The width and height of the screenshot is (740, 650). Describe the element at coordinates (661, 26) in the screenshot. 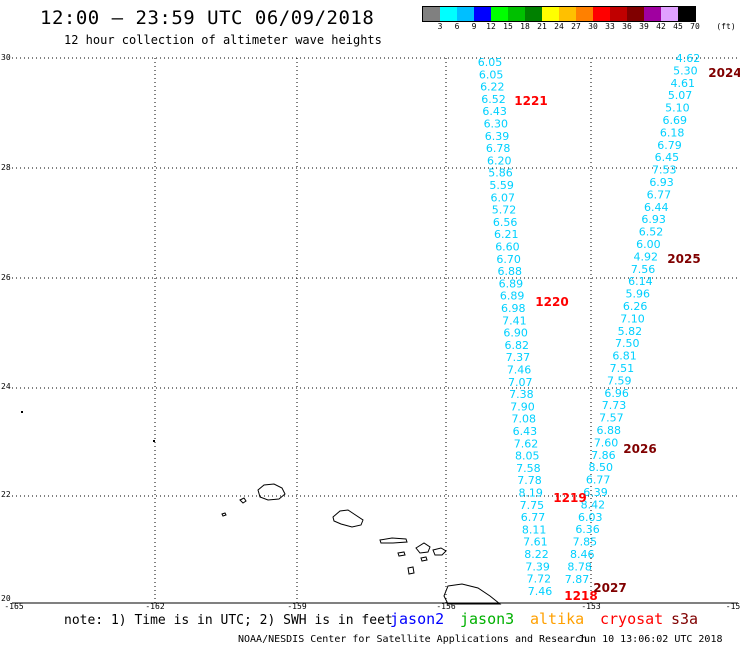

I see `color-scale-tick: 42` at that location.